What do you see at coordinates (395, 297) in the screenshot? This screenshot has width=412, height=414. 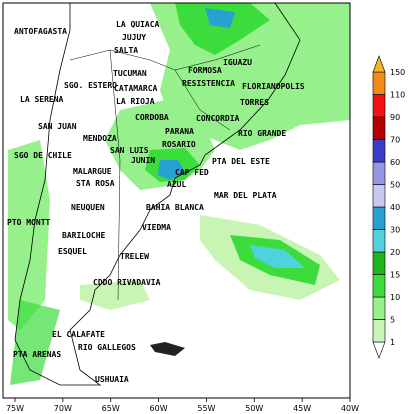 I see `legend-label: 10` at bounding box center [395, 297].